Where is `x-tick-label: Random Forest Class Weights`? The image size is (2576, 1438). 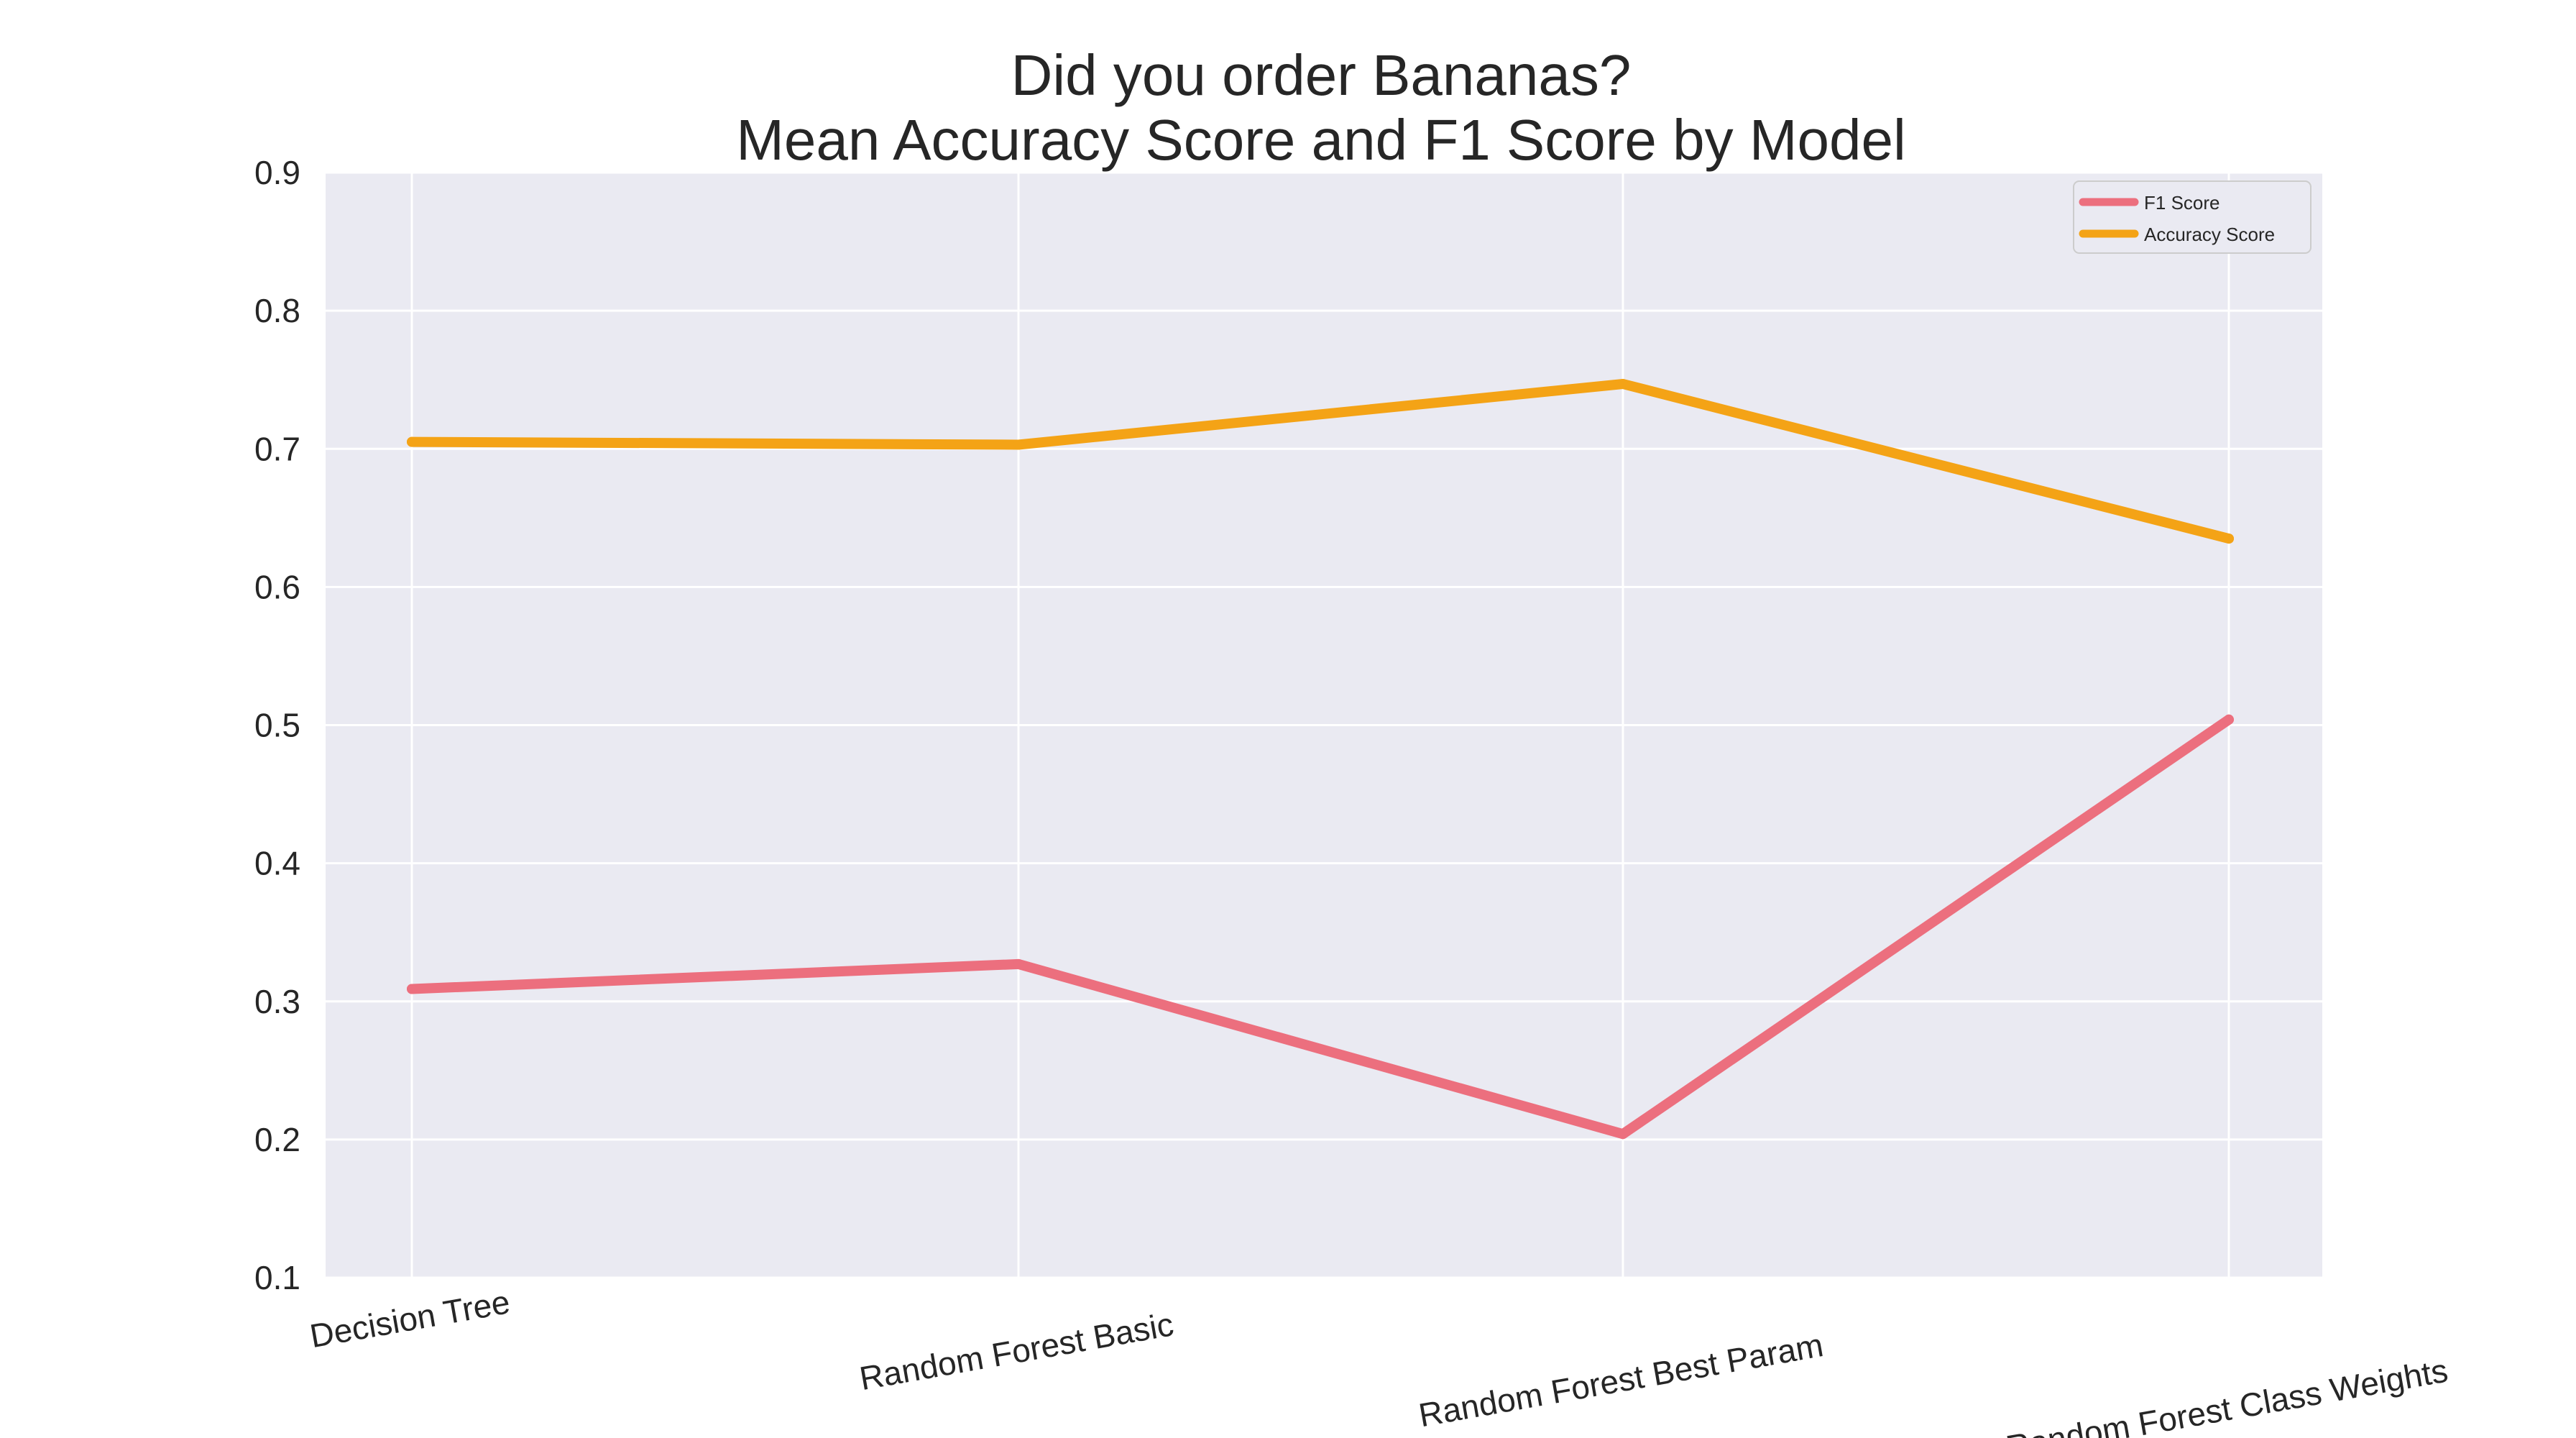
x-tick-label: Random Forest Class Weights is located at coordinates (2227, 1395).